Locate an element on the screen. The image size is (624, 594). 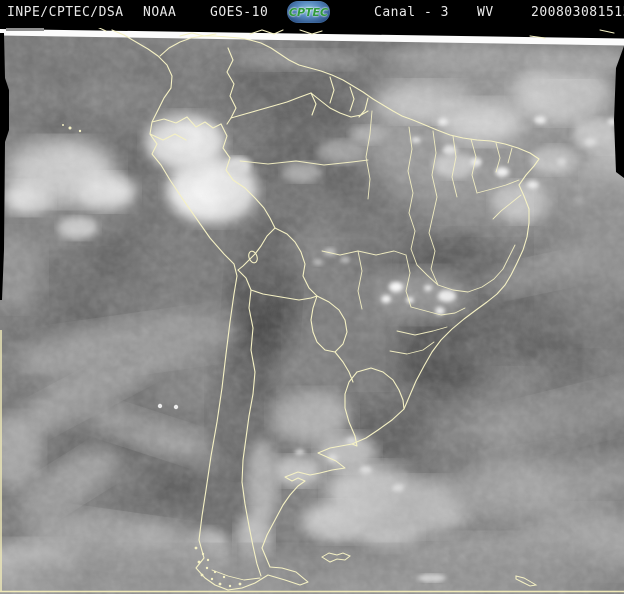
fjord-speckles is located at coordinates (218, 567).